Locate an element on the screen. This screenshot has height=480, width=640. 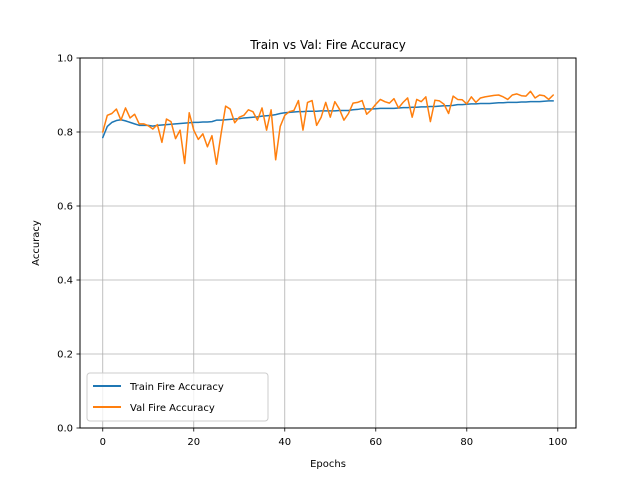
series-lines is located at coordinates (328, 127).